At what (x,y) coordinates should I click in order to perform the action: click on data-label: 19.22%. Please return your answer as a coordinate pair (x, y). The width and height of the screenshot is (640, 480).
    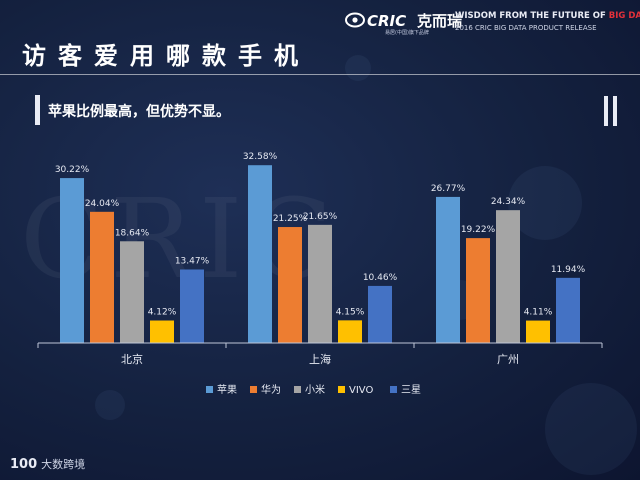
    Looking at the image, I should click on (478, 230).